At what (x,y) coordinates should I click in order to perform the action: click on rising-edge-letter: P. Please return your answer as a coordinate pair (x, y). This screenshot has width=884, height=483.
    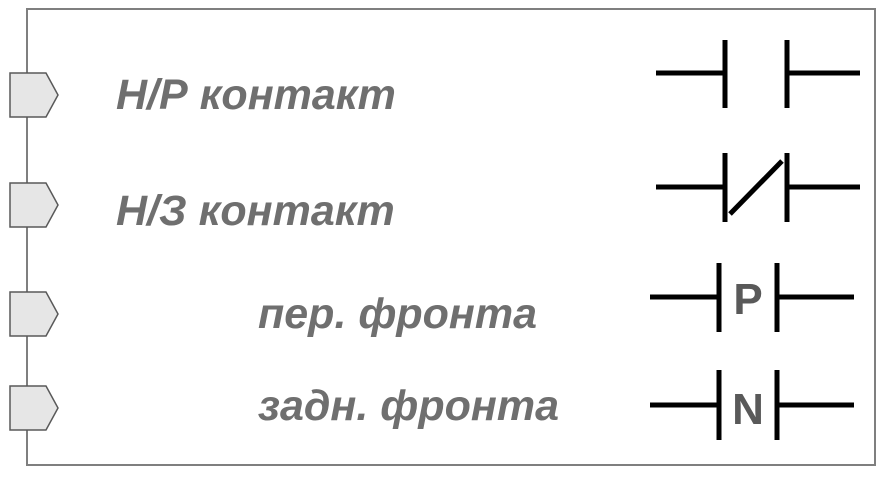
    Looking at the image, I should click on (747, 299).